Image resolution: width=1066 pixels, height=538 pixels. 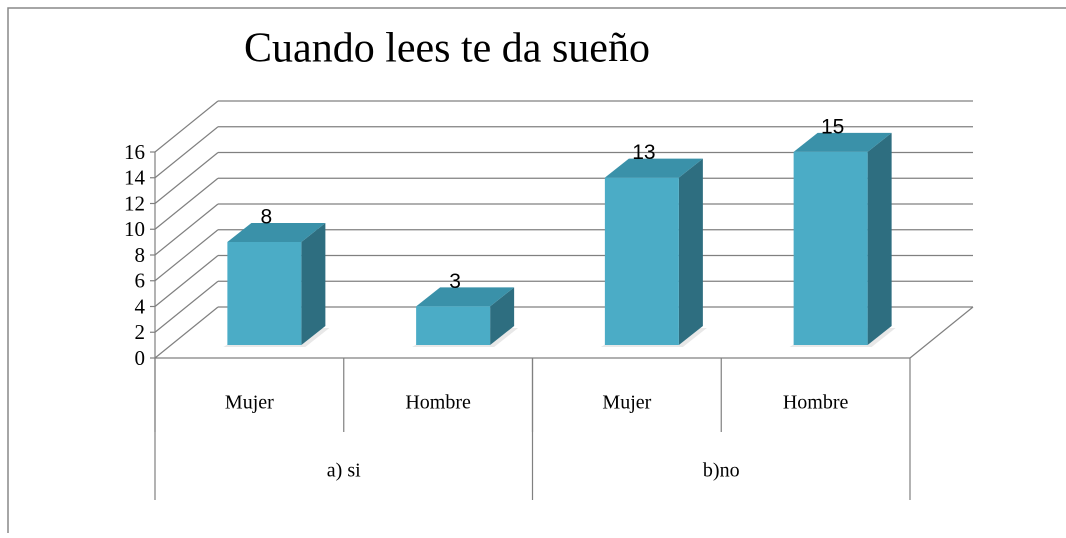 What do you see at coordinates (344, 471) in the screenshot?
I see `group-label: a) si` at bounding box center [344, 471].